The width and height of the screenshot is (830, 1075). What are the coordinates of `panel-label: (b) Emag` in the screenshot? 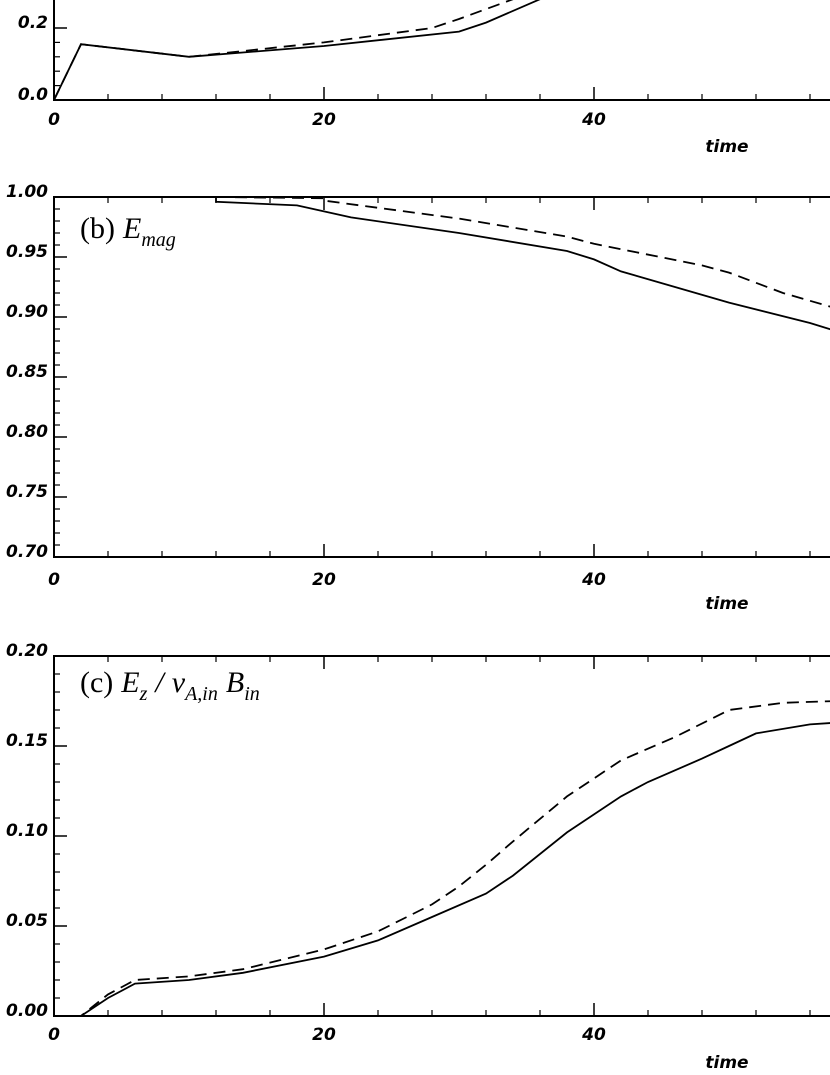 It's located at (128, 231).